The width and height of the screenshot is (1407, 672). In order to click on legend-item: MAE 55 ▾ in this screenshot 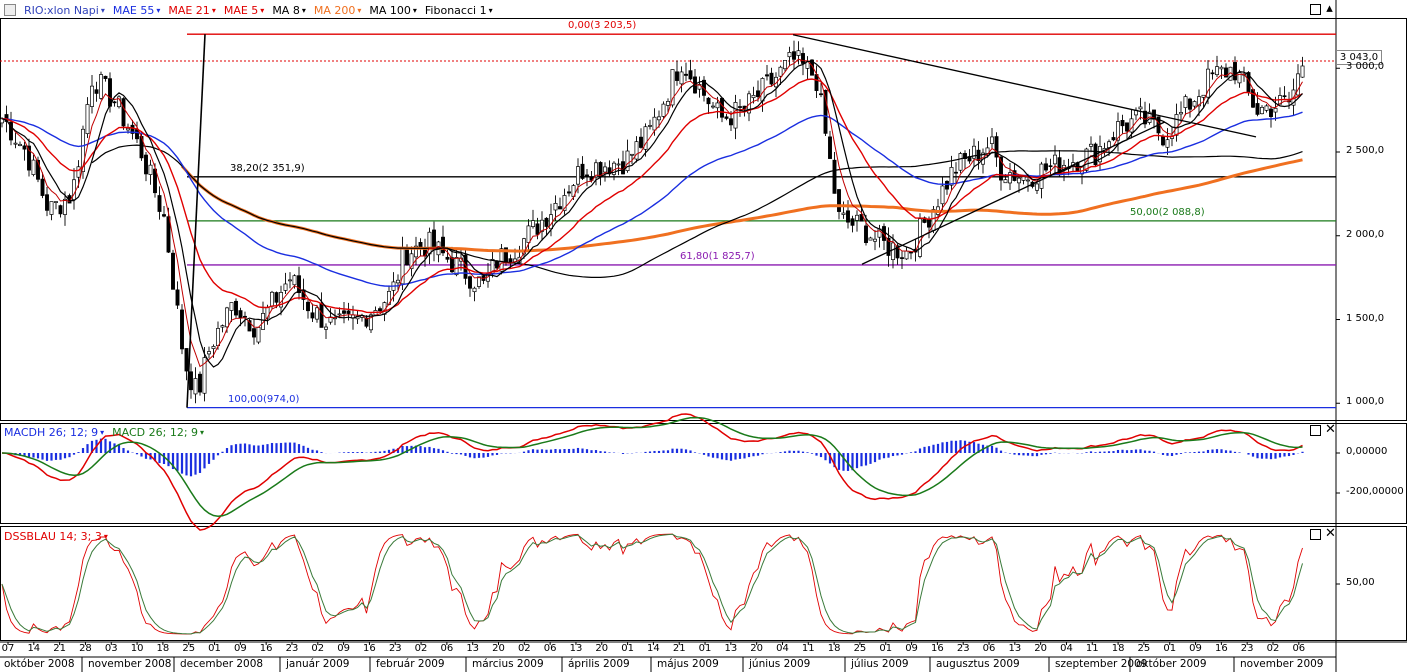, I will do `click(136, 10)`.